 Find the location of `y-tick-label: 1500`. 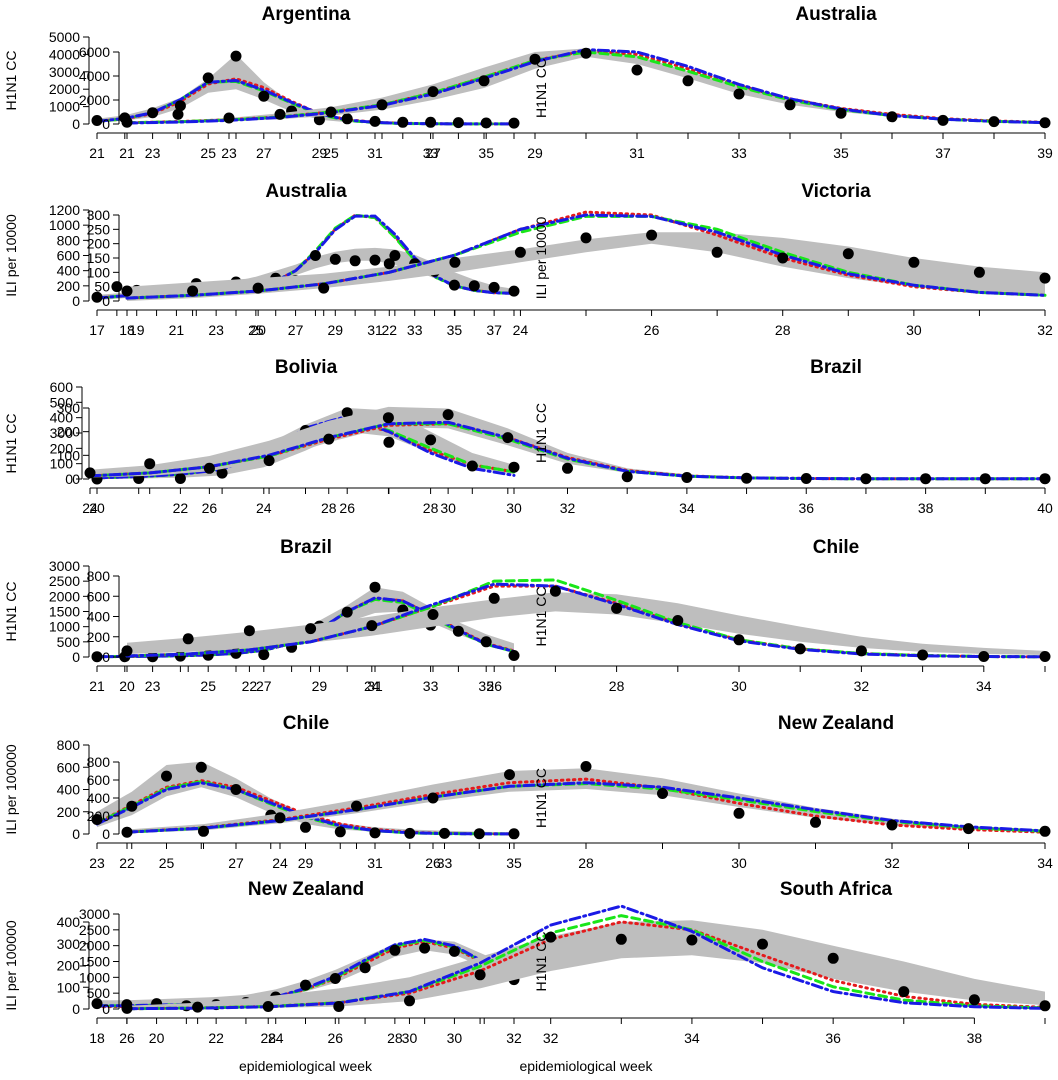

y-tick-label: 1500 is located at coordinates (64, 612).